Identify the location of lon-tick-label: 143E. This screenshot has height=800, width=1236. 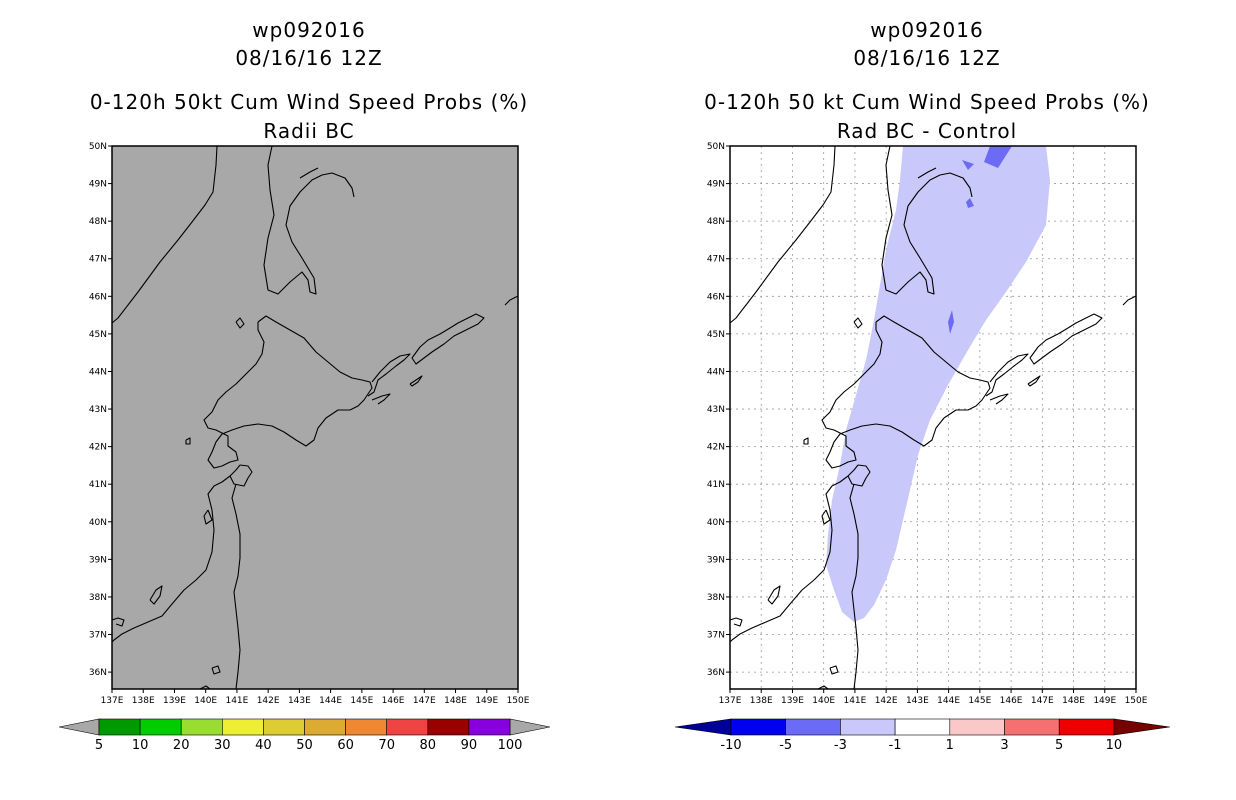
(917, 701).